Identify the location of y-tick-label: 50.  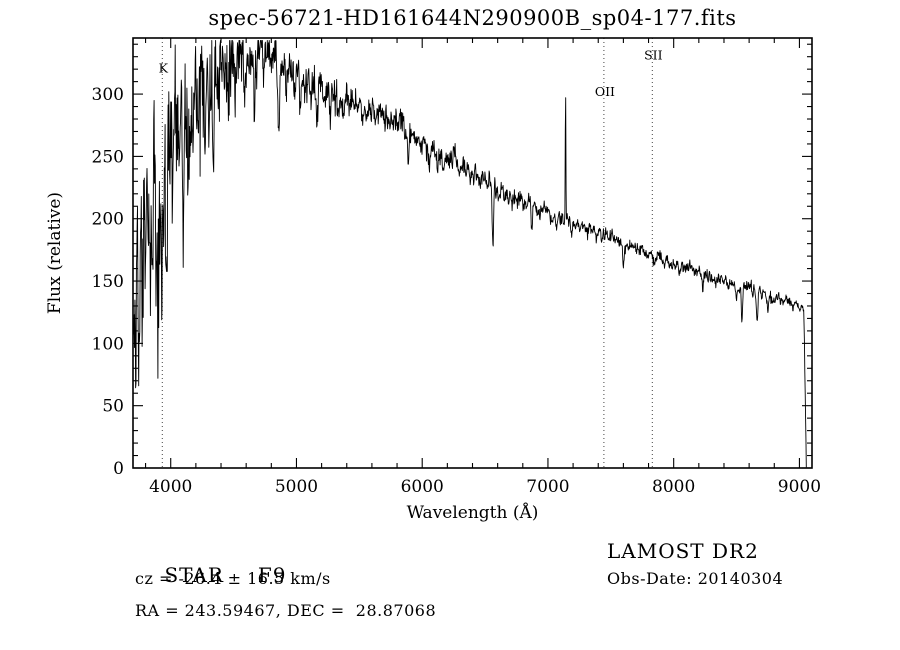
(113, 407).